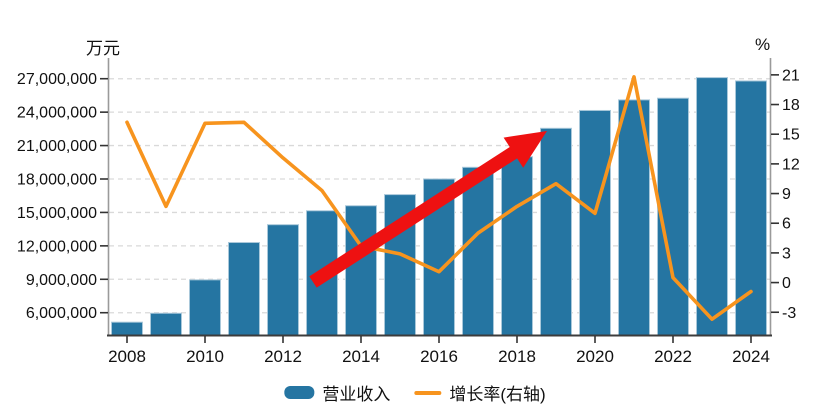 The width and height of the screenshot is (830, 408). I want to click on right-tick-label: 6, so click(786, 224).